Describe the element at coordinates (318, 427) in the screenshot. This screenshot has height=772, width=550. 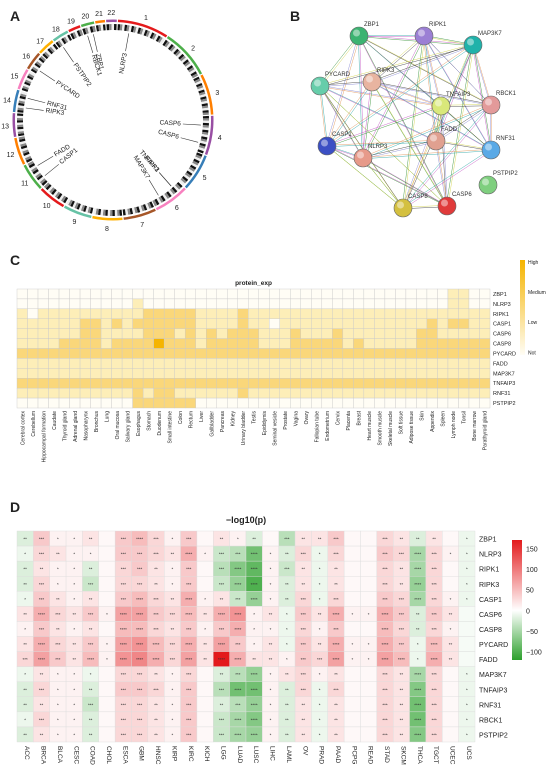
I see `column-label: Fallopian tube` at that location.